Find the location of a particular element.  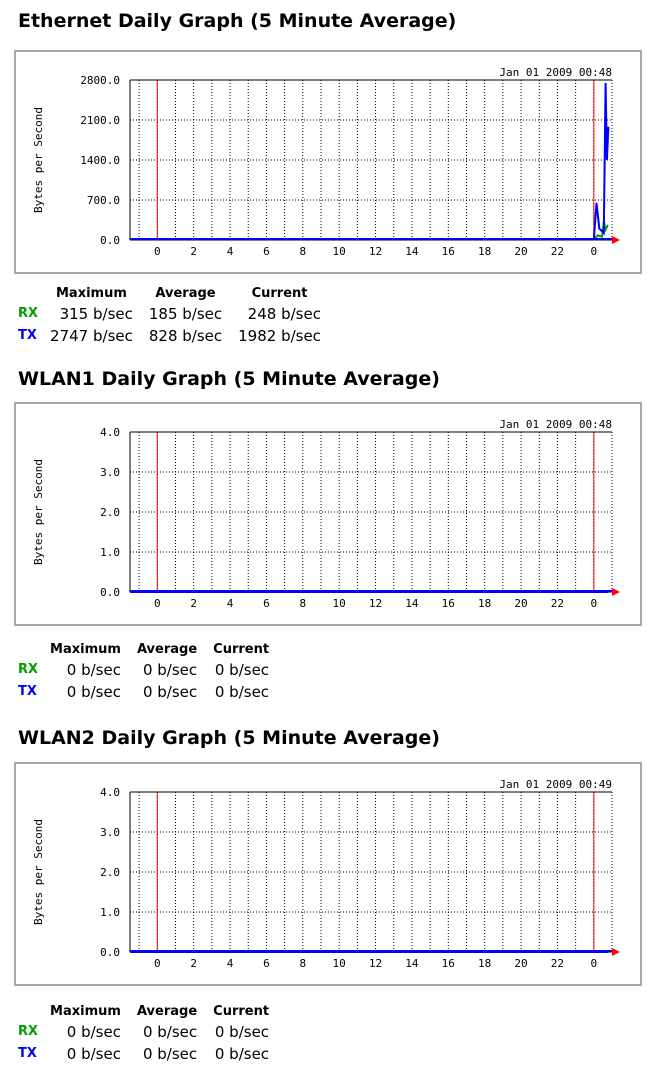

rx-average: 185 b/sec is located at coordinates (185, 314).